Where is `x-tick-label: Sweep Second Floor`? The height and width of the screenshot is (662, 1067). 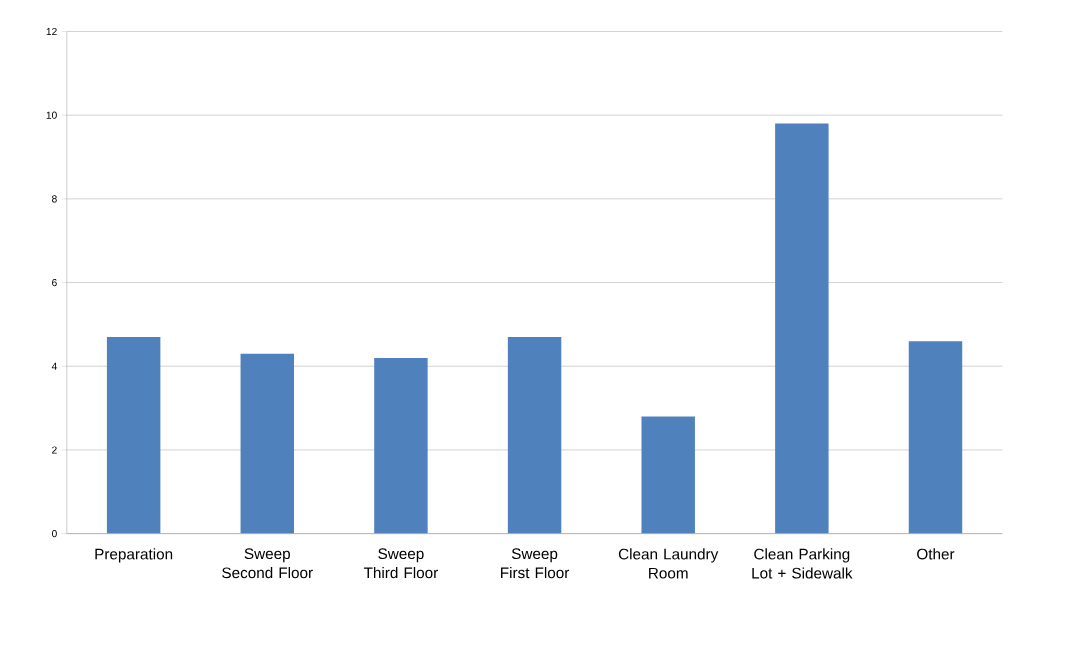 x-tick-label: Sweep Second Floor is located at coordinates (267, 563).